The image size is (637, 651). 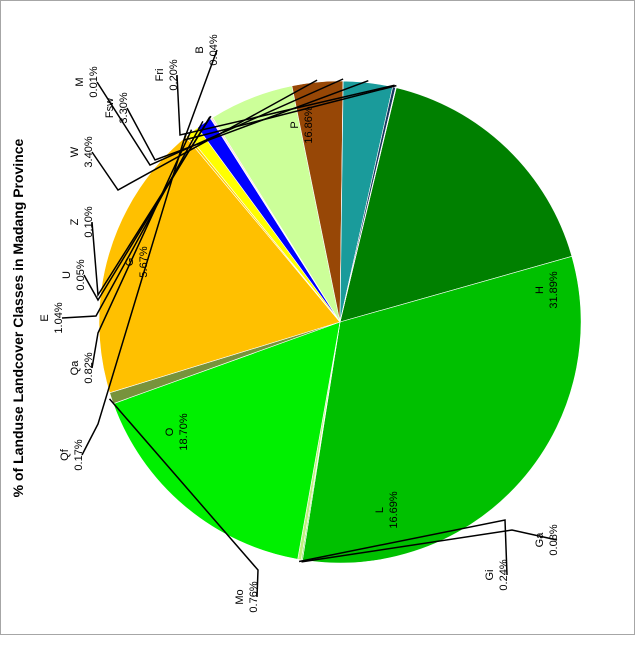 I want to click on leader-line-m, so click(x=220, y=122).